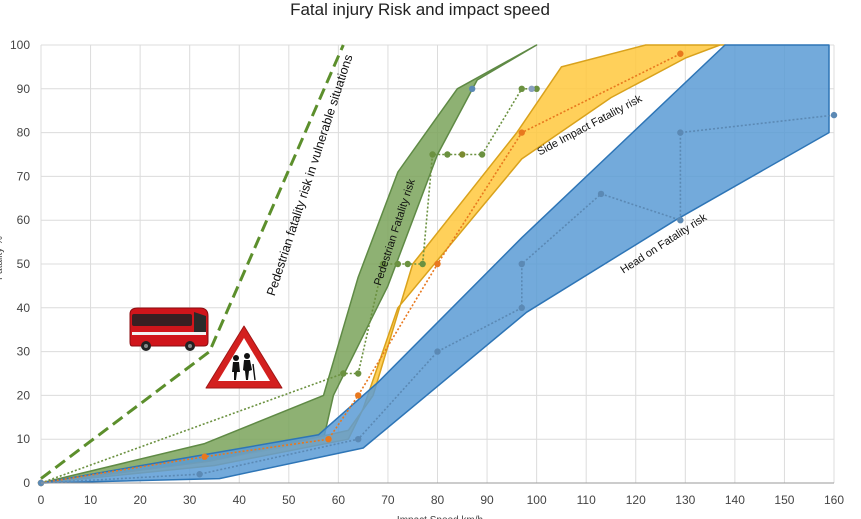 This screenshot has width=861, height=519. What do you see at coordinates (24, 220) in the screenshot?
I see `y-tick-label: 60` at bounding box center [24, 220].